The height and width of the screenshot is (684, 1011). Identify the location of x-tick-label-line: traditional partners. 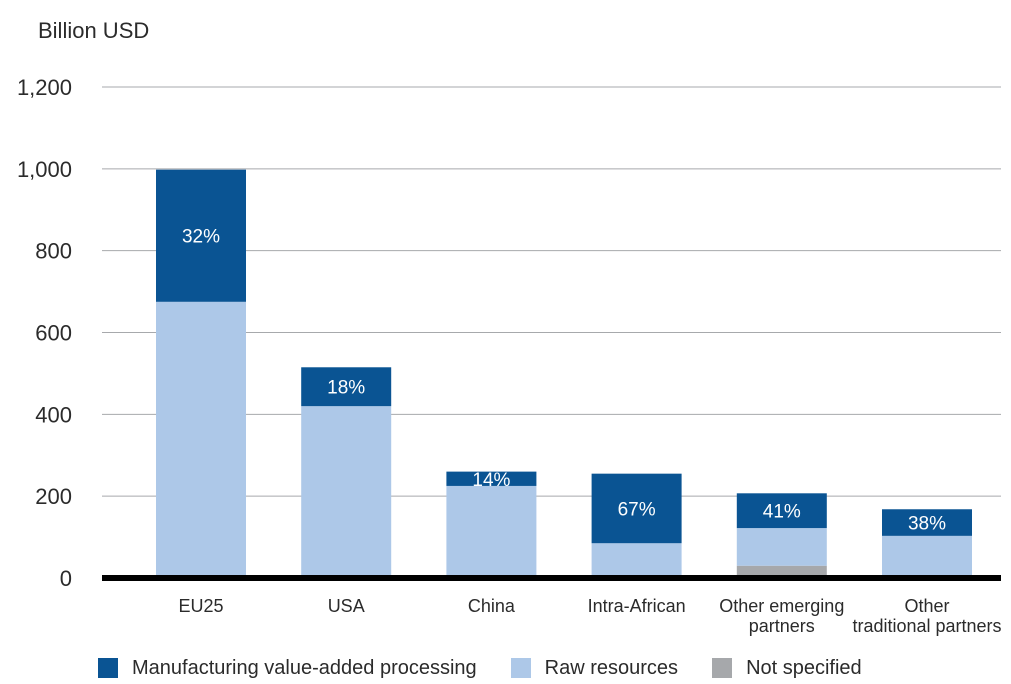
(926, 626).